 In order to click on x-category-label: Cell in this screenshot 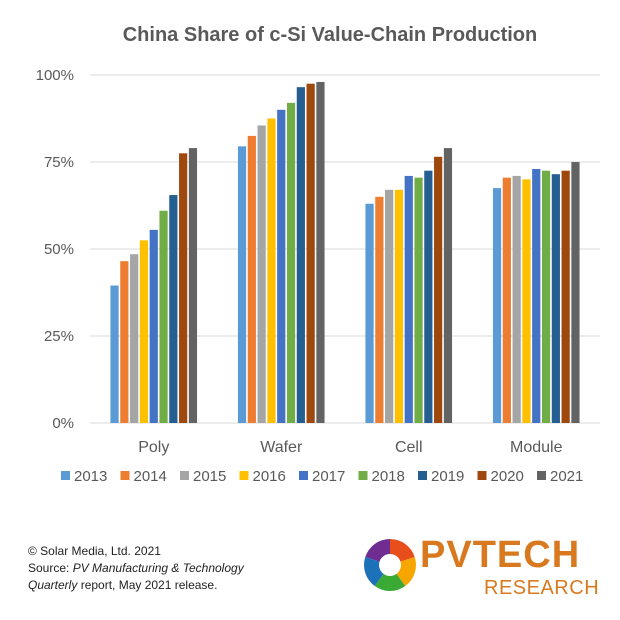, I will do `click(409, 447)`.